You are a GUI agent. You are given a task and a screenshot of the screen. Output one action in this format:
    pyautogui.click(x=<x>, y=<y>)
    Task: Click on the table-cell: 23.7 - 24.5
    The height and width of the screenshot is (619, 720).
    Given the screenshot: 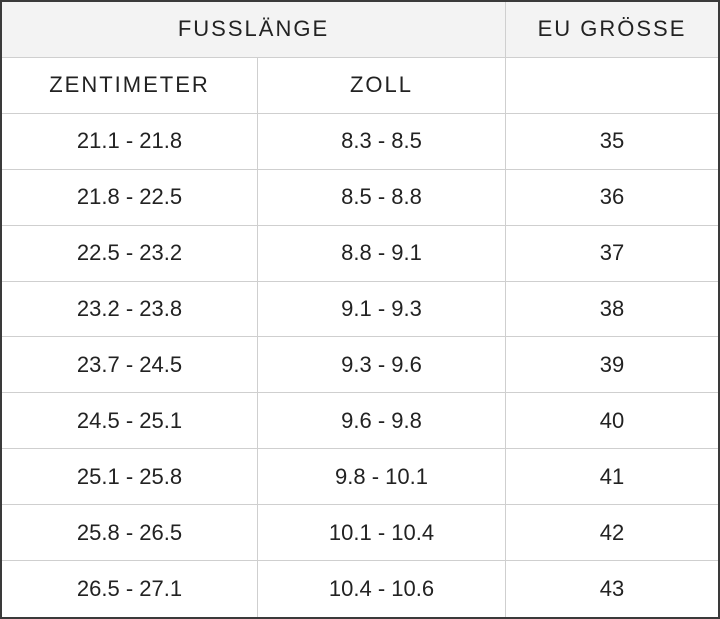 What is the action you would take?
    pyautogui.click(x=130, y=365)
    